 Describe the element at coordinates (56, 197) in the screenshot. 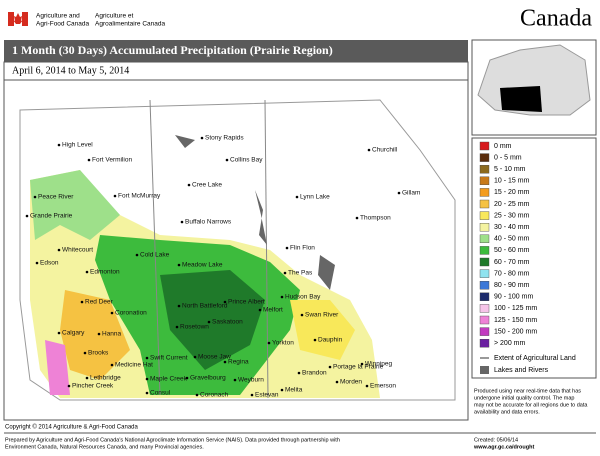

I see `city-label: Peace River` at that location.